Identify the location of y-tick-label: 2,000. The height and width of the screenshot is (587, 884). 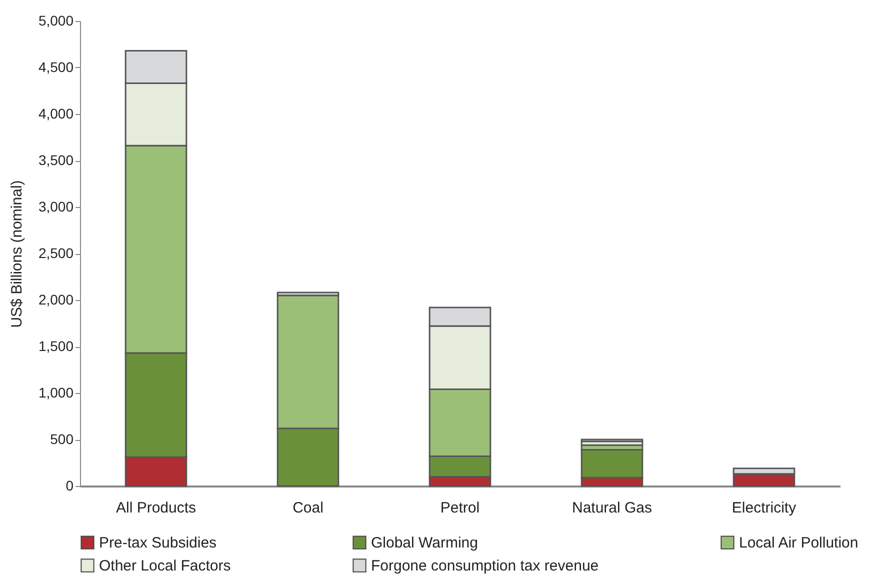
(56, 300).